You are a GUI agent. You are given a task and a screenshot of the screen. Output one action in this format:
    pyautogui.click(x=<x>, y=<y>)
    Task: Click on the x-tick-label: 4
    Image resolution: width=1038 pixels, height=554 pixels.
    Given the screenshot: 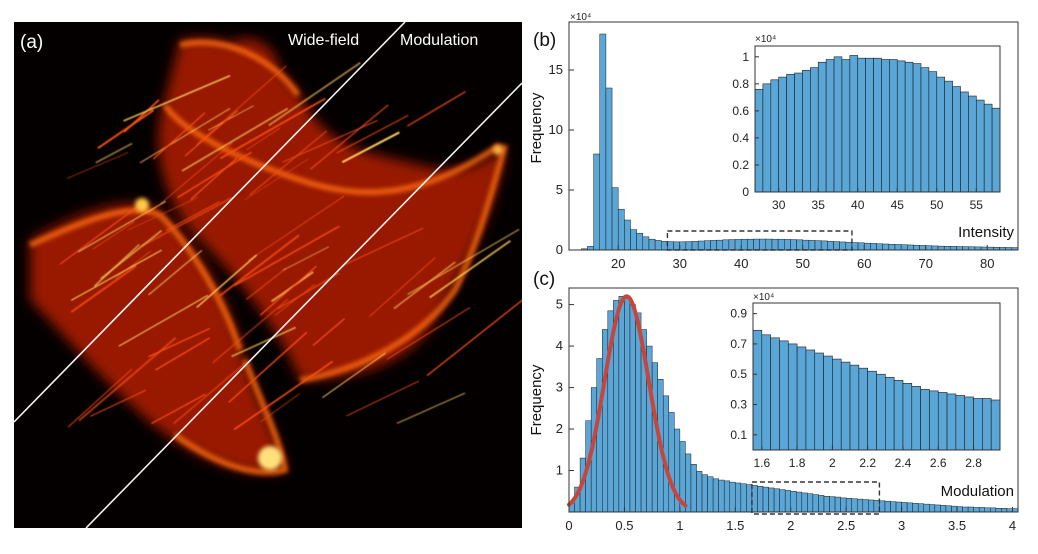 What is the action you would take?
    pyautogui.click(x=1012, y=525)
    